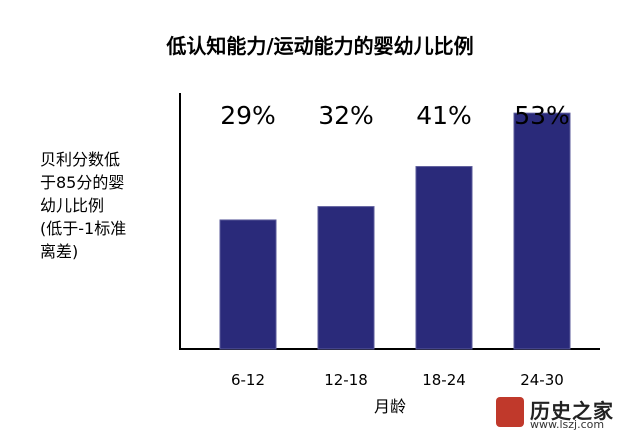 The image size is (640, 439). I want to click on bar-value-label: 41%, so click(444, 115).